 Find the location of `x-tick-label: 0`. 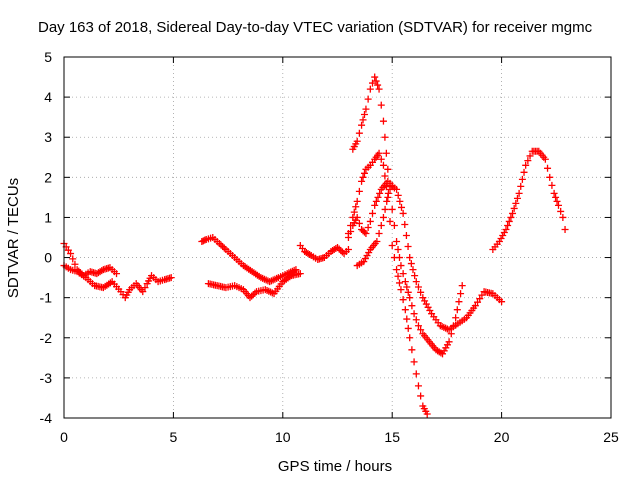

x-tick-label: 0 is located at coordinates (64, 437).